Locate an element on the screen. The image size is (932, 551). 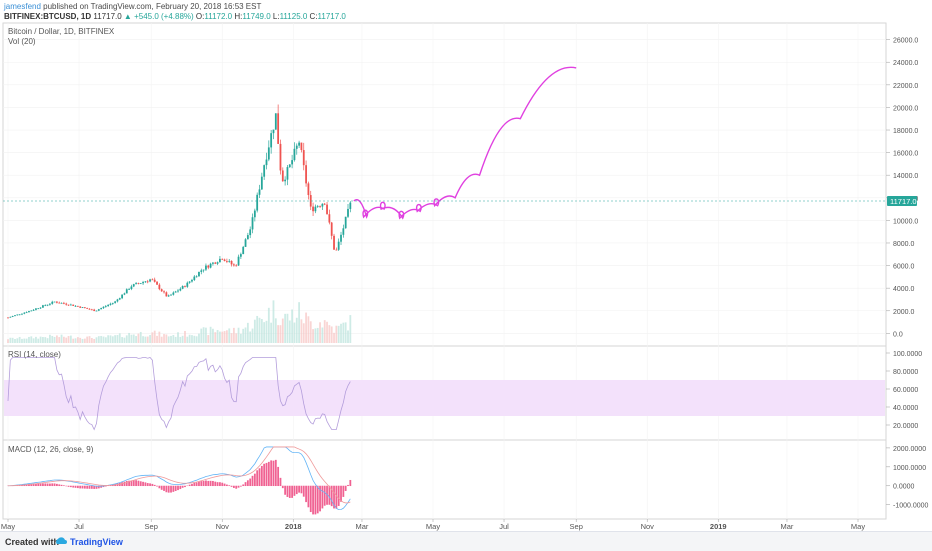
macd-tick-label: 2000.0000 is located at coordinates (909, 449).